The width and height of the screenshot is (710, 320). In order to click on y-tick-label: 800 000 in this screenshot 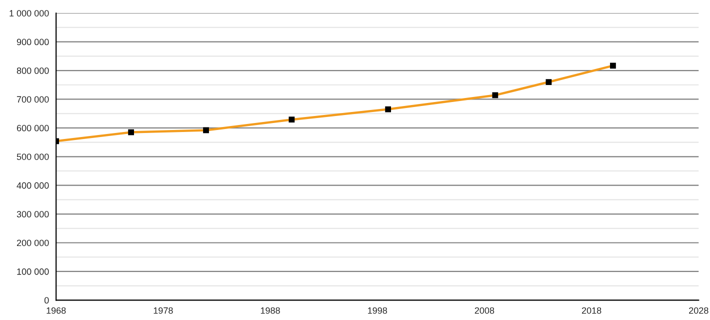, I will do `click(32, 70)`.